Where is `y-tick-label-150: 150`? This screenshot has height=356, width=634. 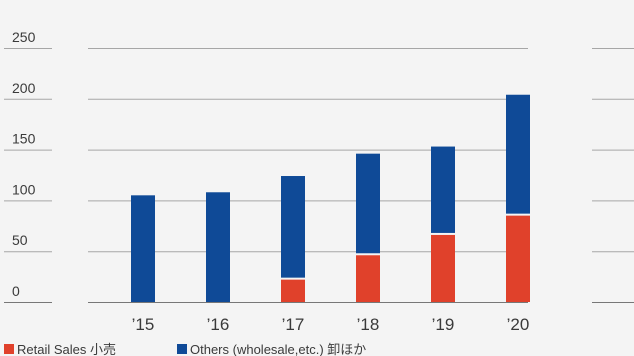
y-tick-label-150: 150 is located at coordinates (24, 139).